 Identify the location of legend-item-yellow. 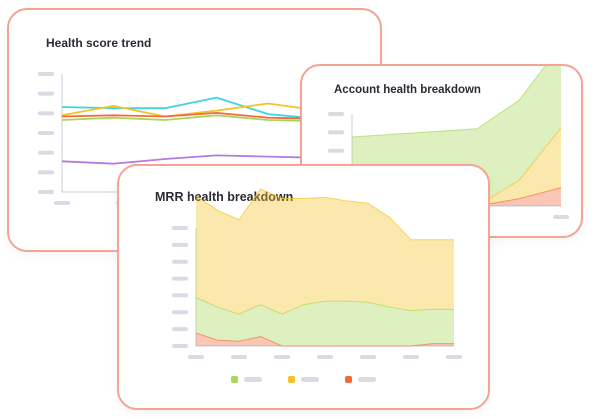
(303, 379).